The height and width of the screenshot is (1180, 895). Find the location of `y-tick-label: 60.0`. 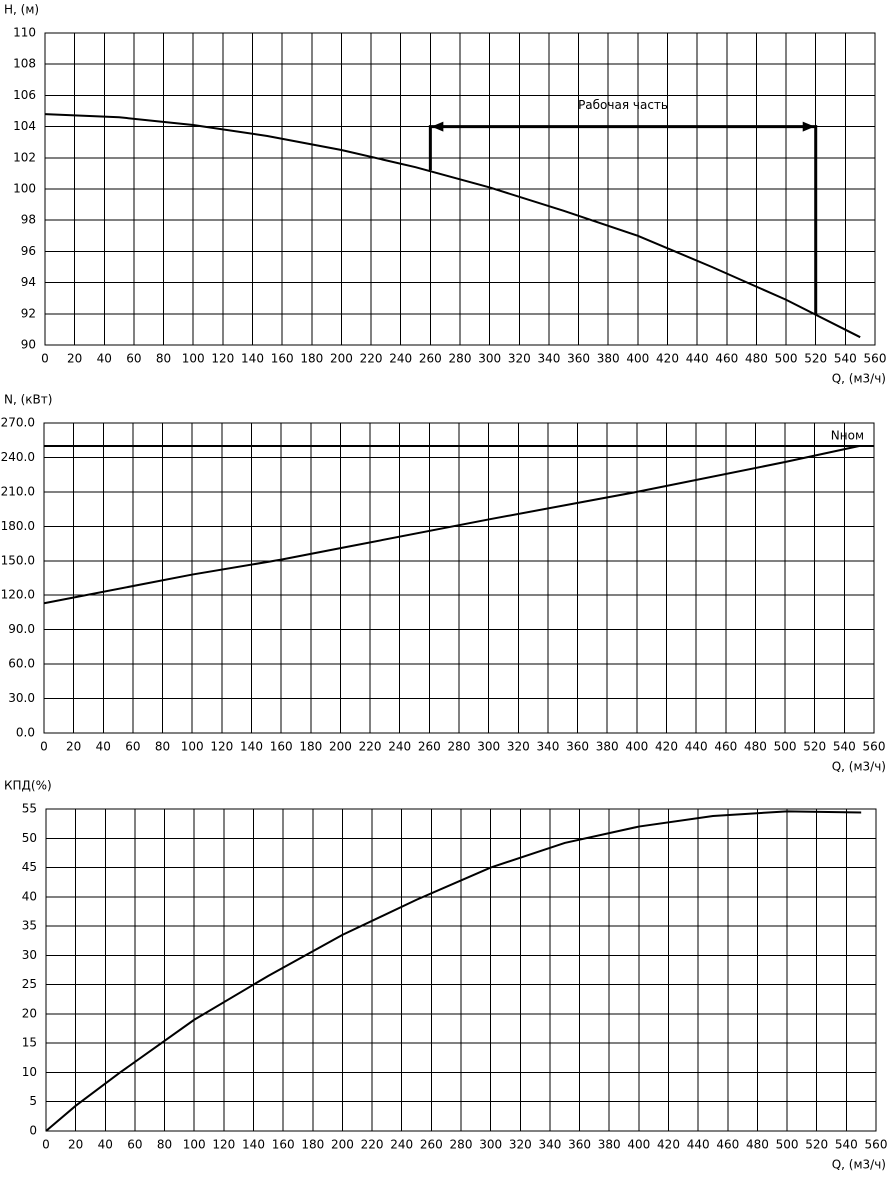

y-tick-label: 60.0 is located at coordinates (21, 664).